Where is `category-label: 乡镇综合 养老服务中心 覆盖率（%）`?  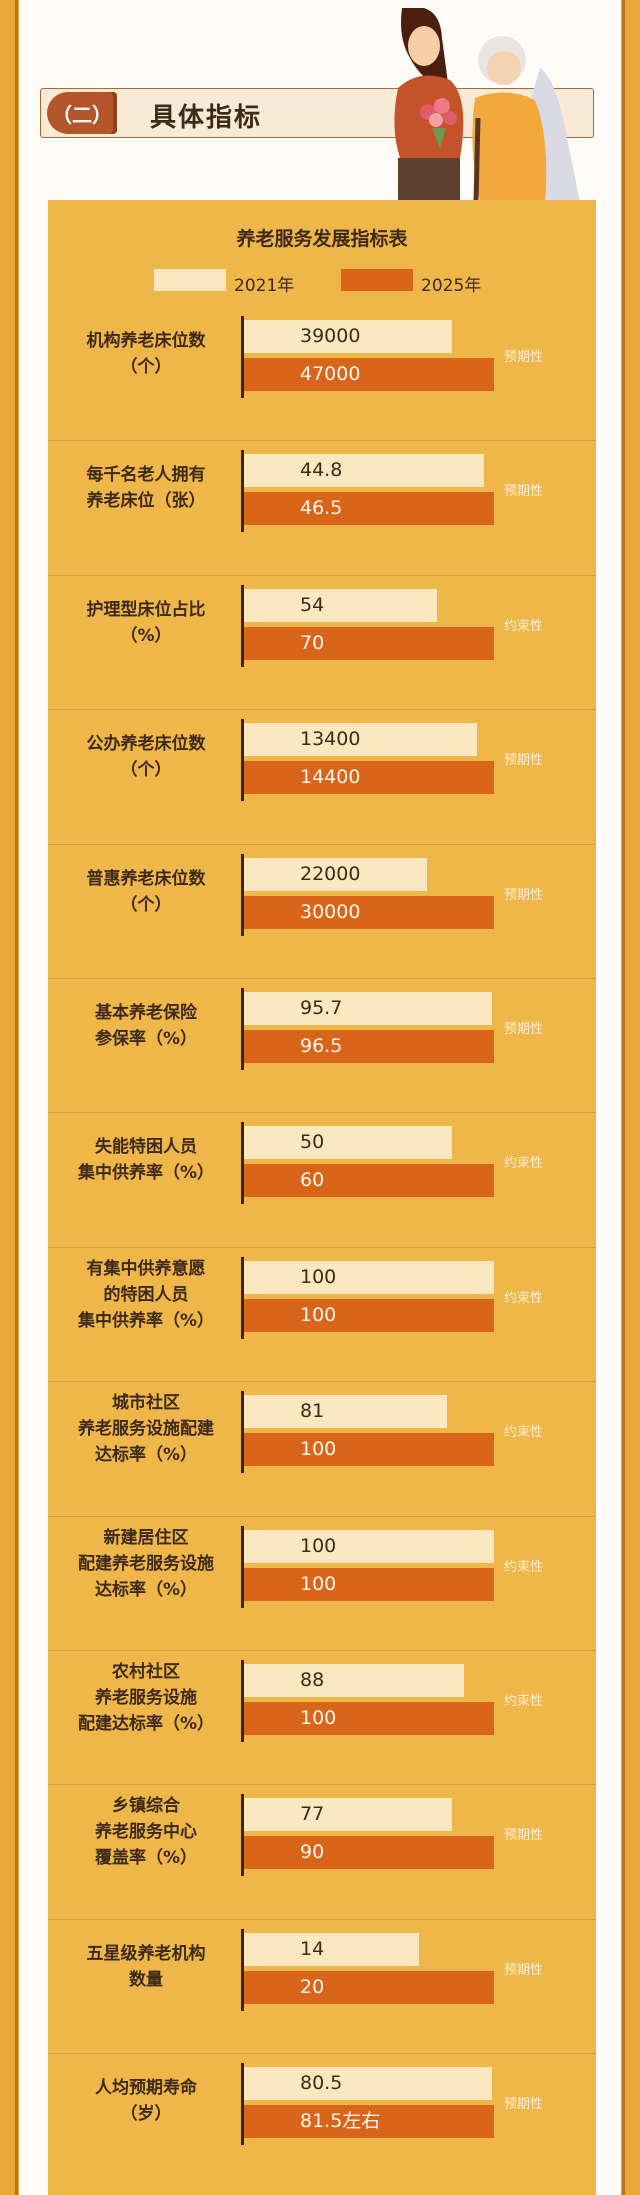 category-label: 乡镇综合 养老服务中心 覆盖率（%） is located at coordinates (146, 1832).